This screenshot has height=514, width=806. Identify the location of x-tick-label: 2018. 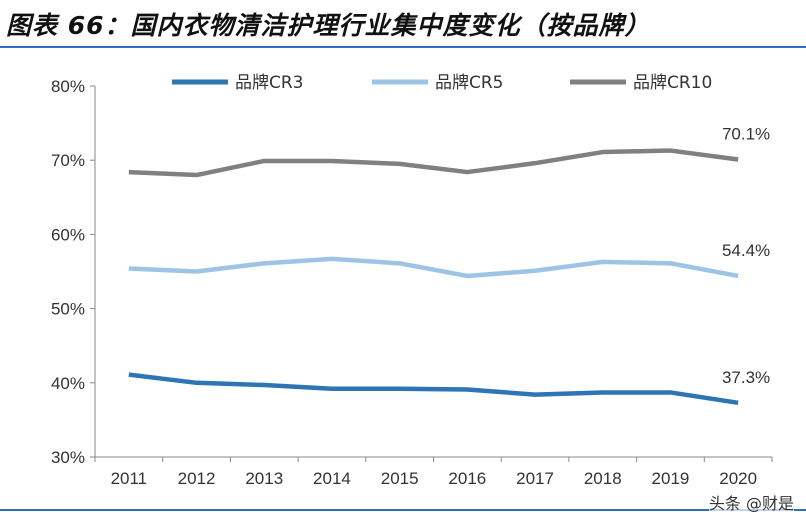
(603, 478).